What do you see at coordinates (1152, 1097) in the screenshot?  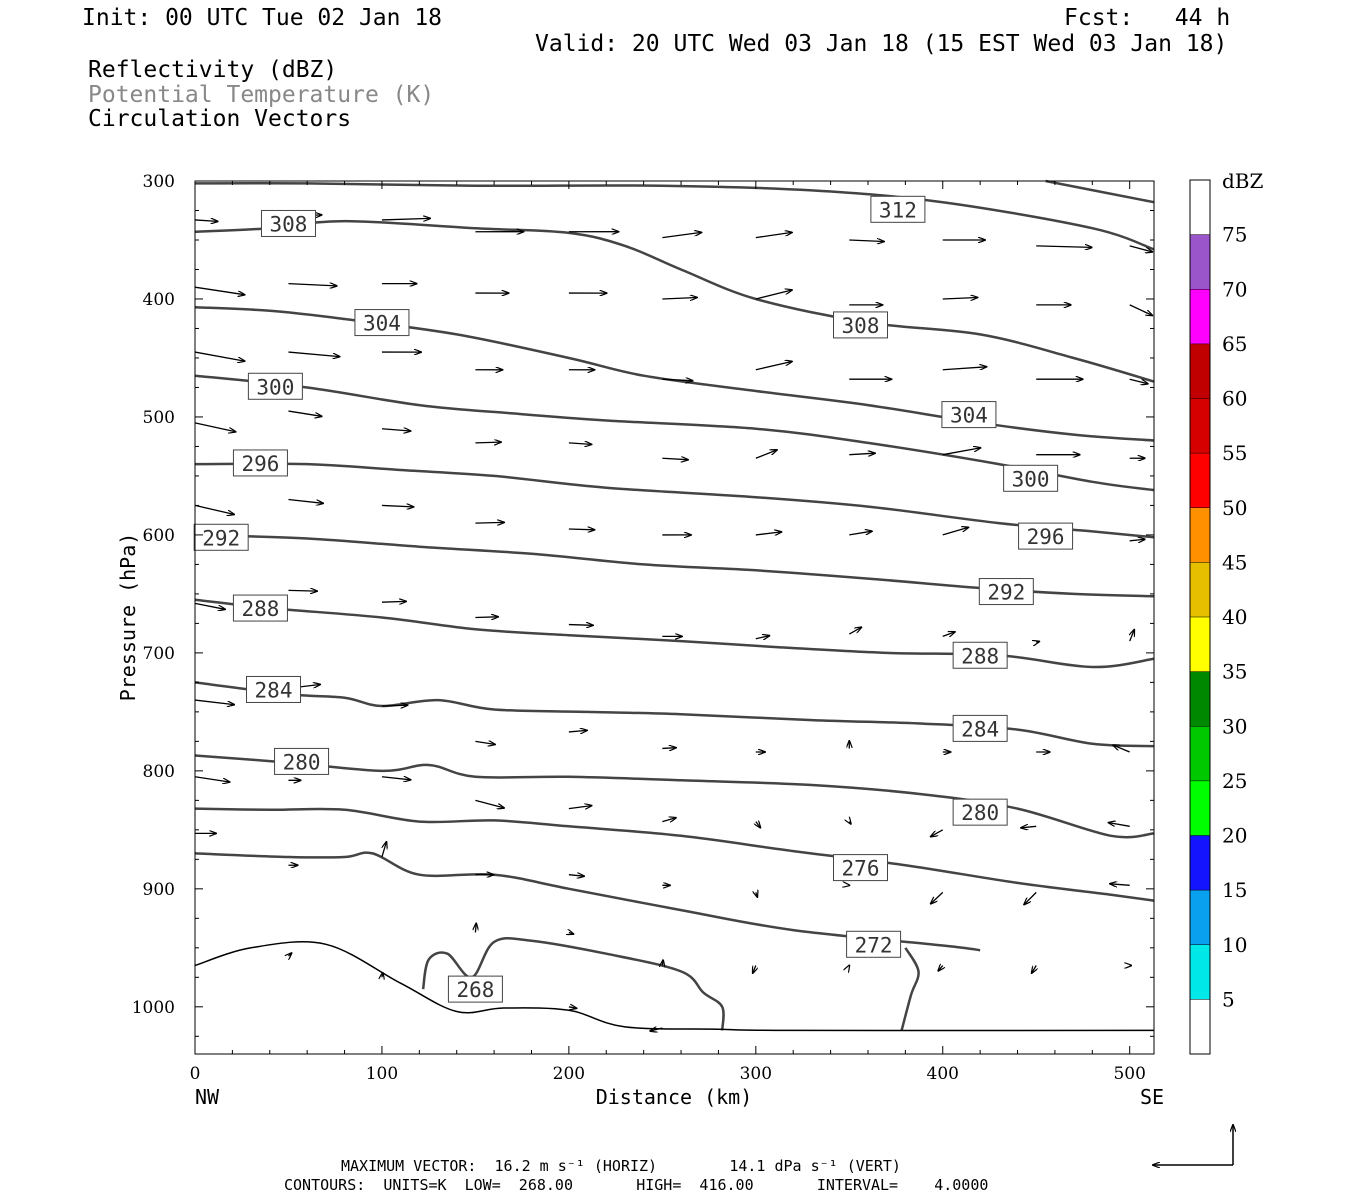 I see `x-right-end-label: SE` at bounding box center [1152, 1097].